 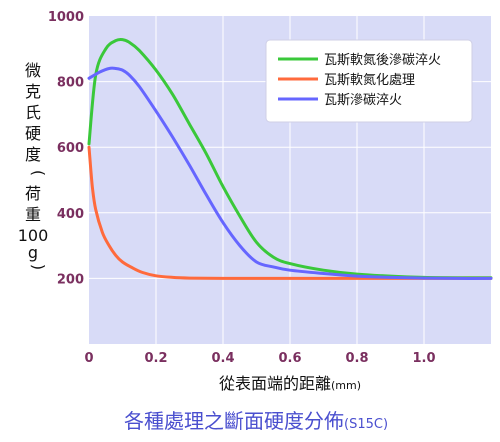 I want to click on y-label-char: 重, so click(x=33, y=214).